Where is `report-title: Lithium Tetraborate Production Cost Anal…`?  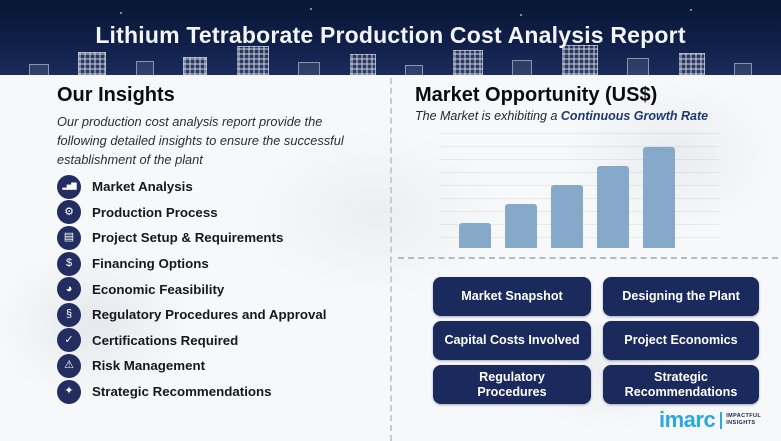
report-title: Lithium Tetraborate Production Cost Anal… is located at coordinates (390, 35).